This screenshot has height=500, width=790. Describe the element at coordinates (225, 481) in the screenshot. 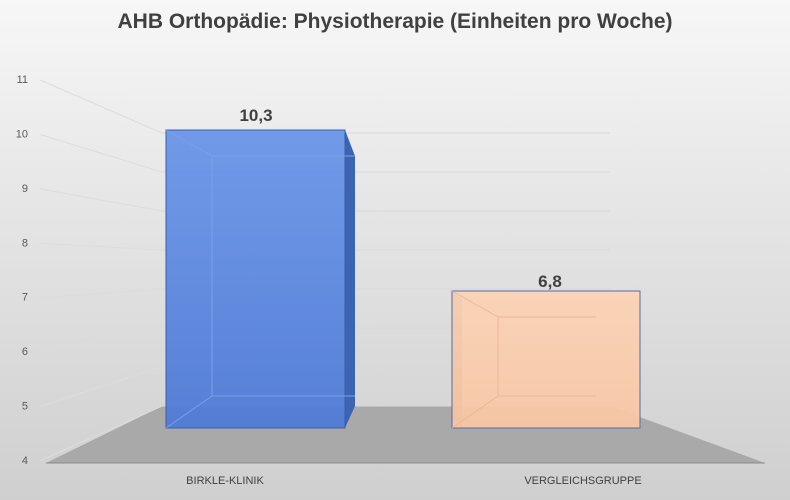

I see `x-category-label: BIRKLE-KLINIK` at that location.